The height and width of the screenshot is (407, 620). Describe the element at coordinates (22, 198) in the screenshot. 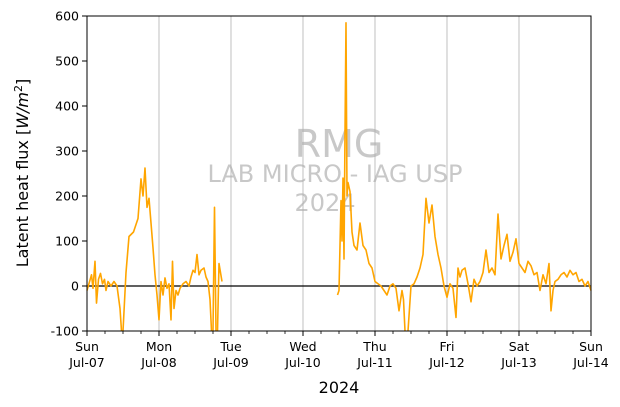

I see `y-axis-title-prefix: Latent heat flux [` at that location.